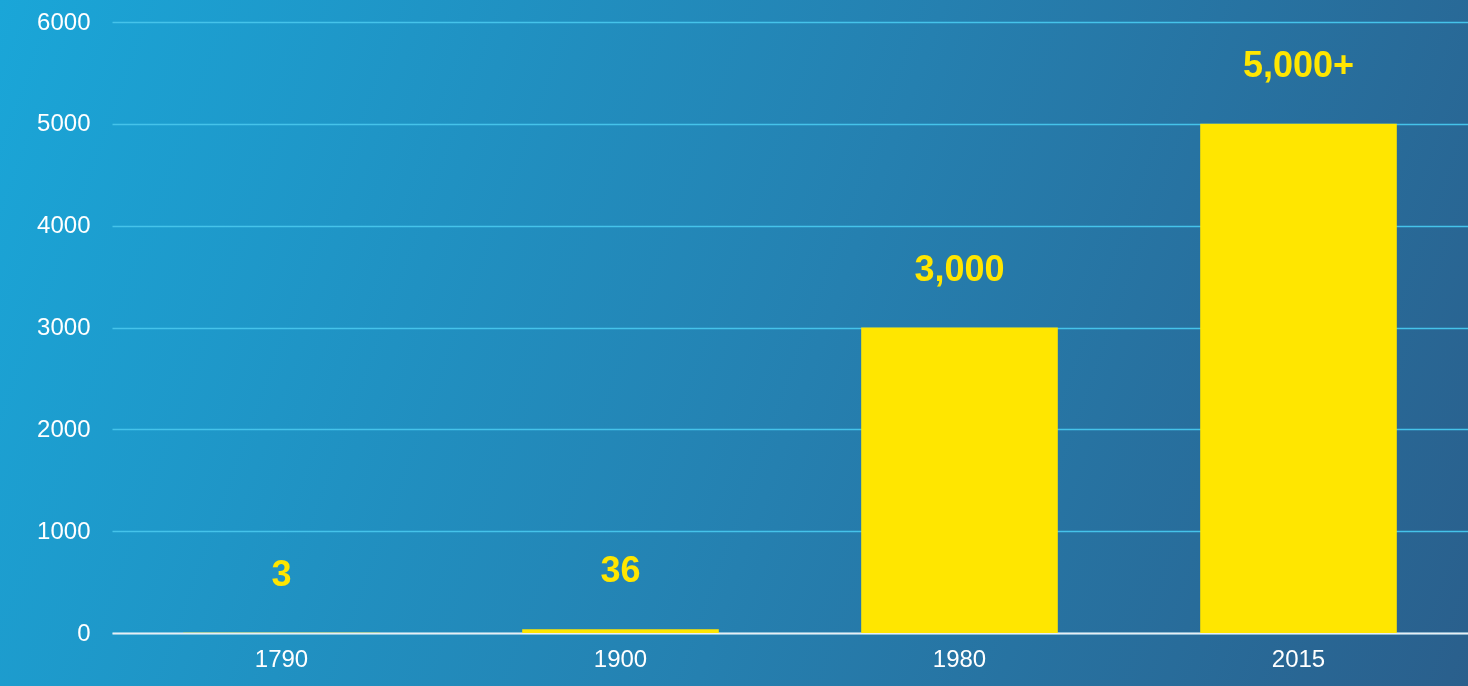  I want to click on data-label: 3, so click(281, 573).